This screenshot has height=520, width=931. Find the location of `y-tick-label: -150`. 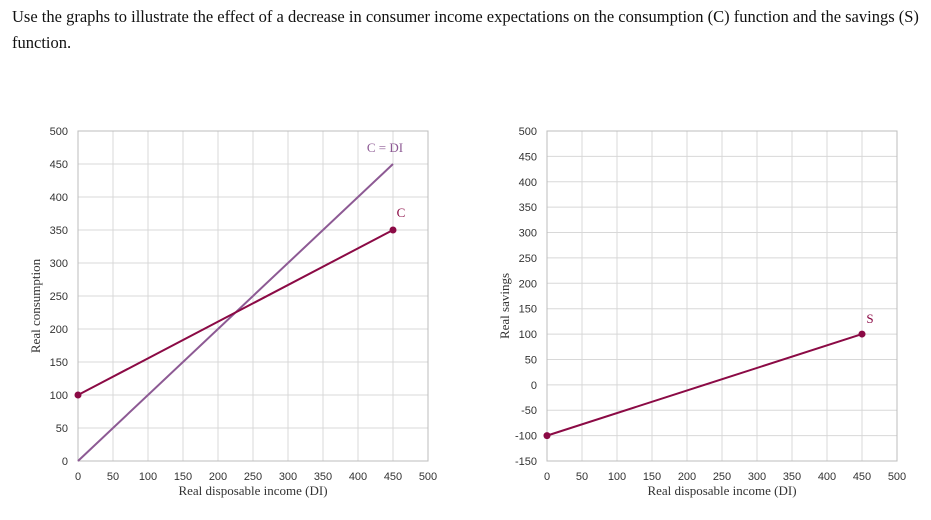

y-tick-label: -150 is located at coordinates (526, 462).